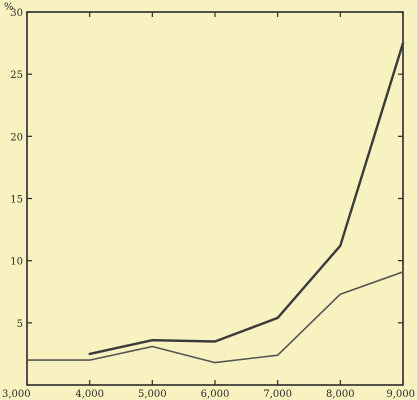  I want to click on x-tick-label: 8,000, so click(340, 394).